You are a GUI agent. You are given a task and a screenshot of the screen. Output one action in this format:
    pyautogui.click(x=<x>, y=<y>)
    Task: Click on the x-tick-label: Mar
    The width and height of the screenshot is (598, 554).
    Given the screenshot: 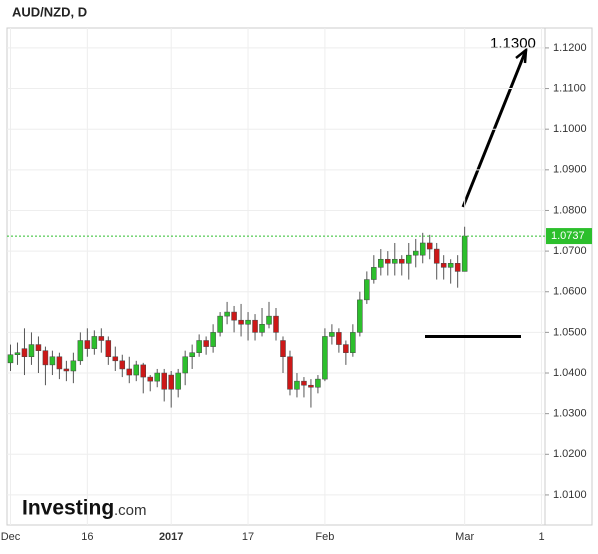 What is the action you would take?
    pyautogui.click(x=464, y=537)
    